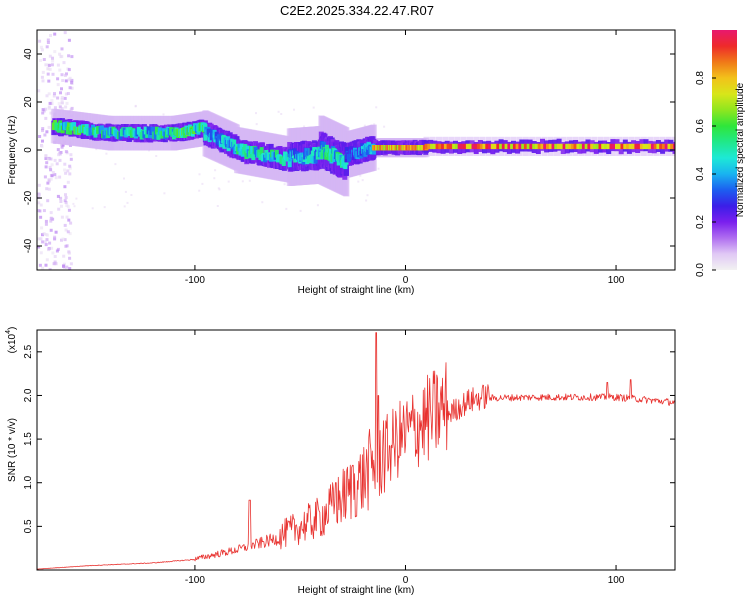  Describe the element at coordinates (195, 280) in the screenshot. I see `x-tick-label: -100` at that location.